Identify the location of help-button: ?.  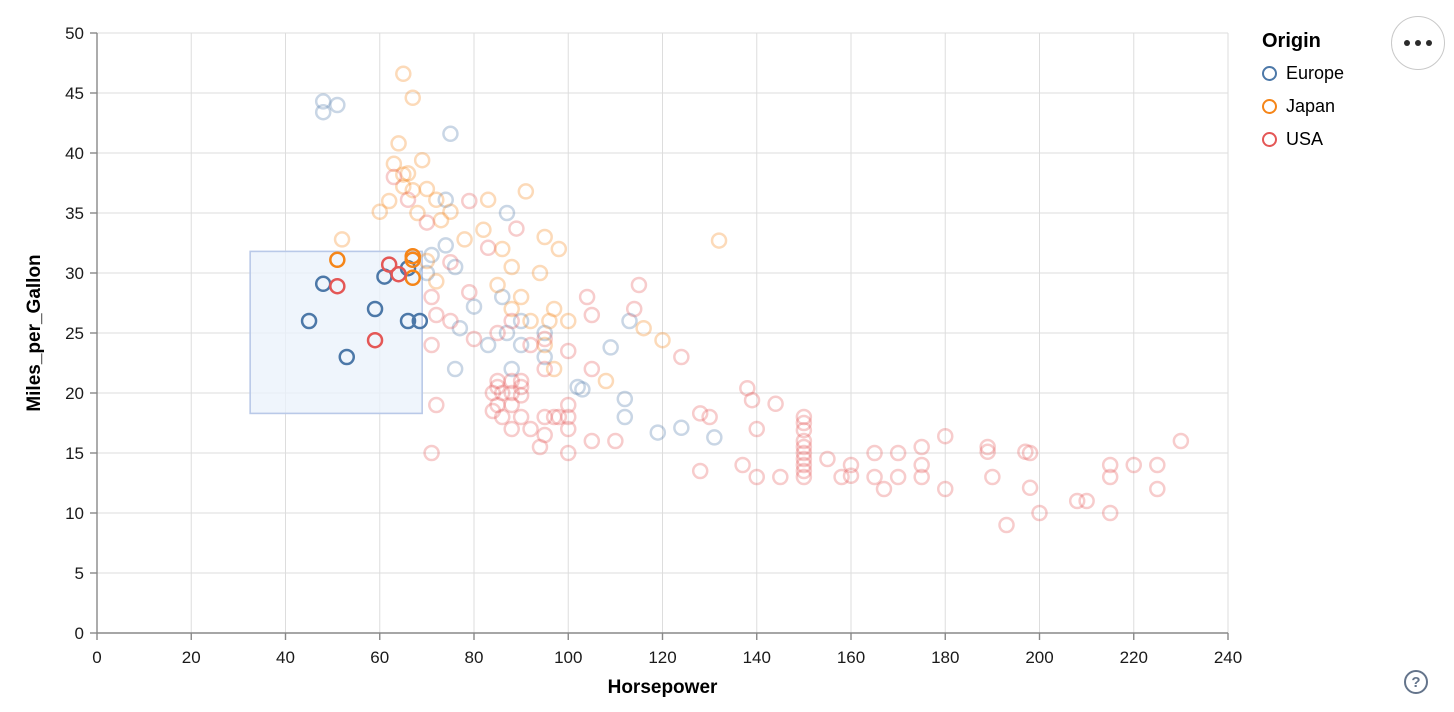
(1416, 682).